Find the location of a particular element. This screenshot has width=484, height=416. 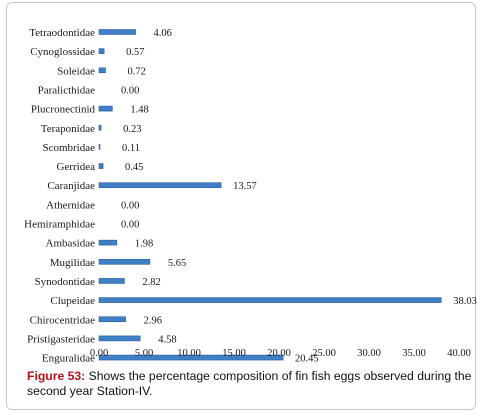

category-label: Chirocentridae is located at coordinates (62, 320).